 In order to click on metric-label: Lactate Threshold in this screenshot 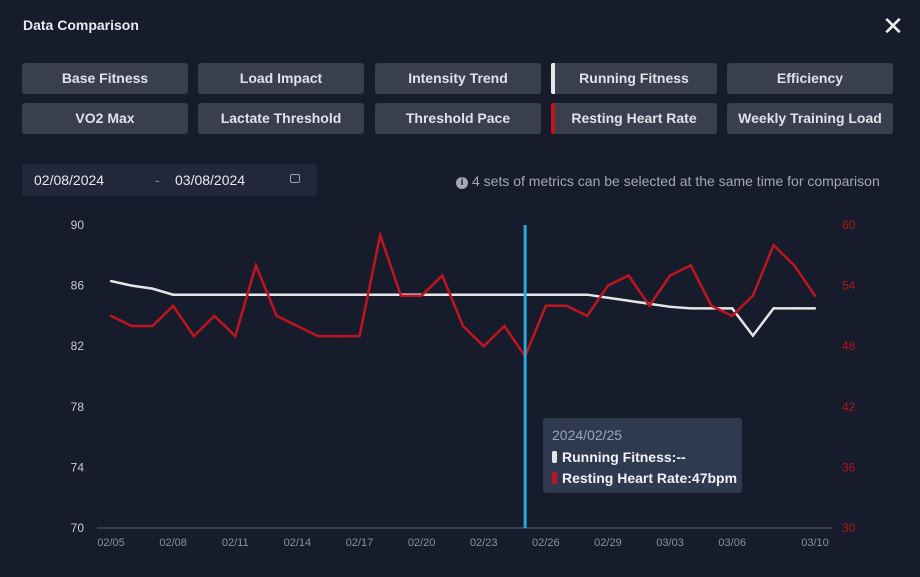, I will do `click(281, 118)`.